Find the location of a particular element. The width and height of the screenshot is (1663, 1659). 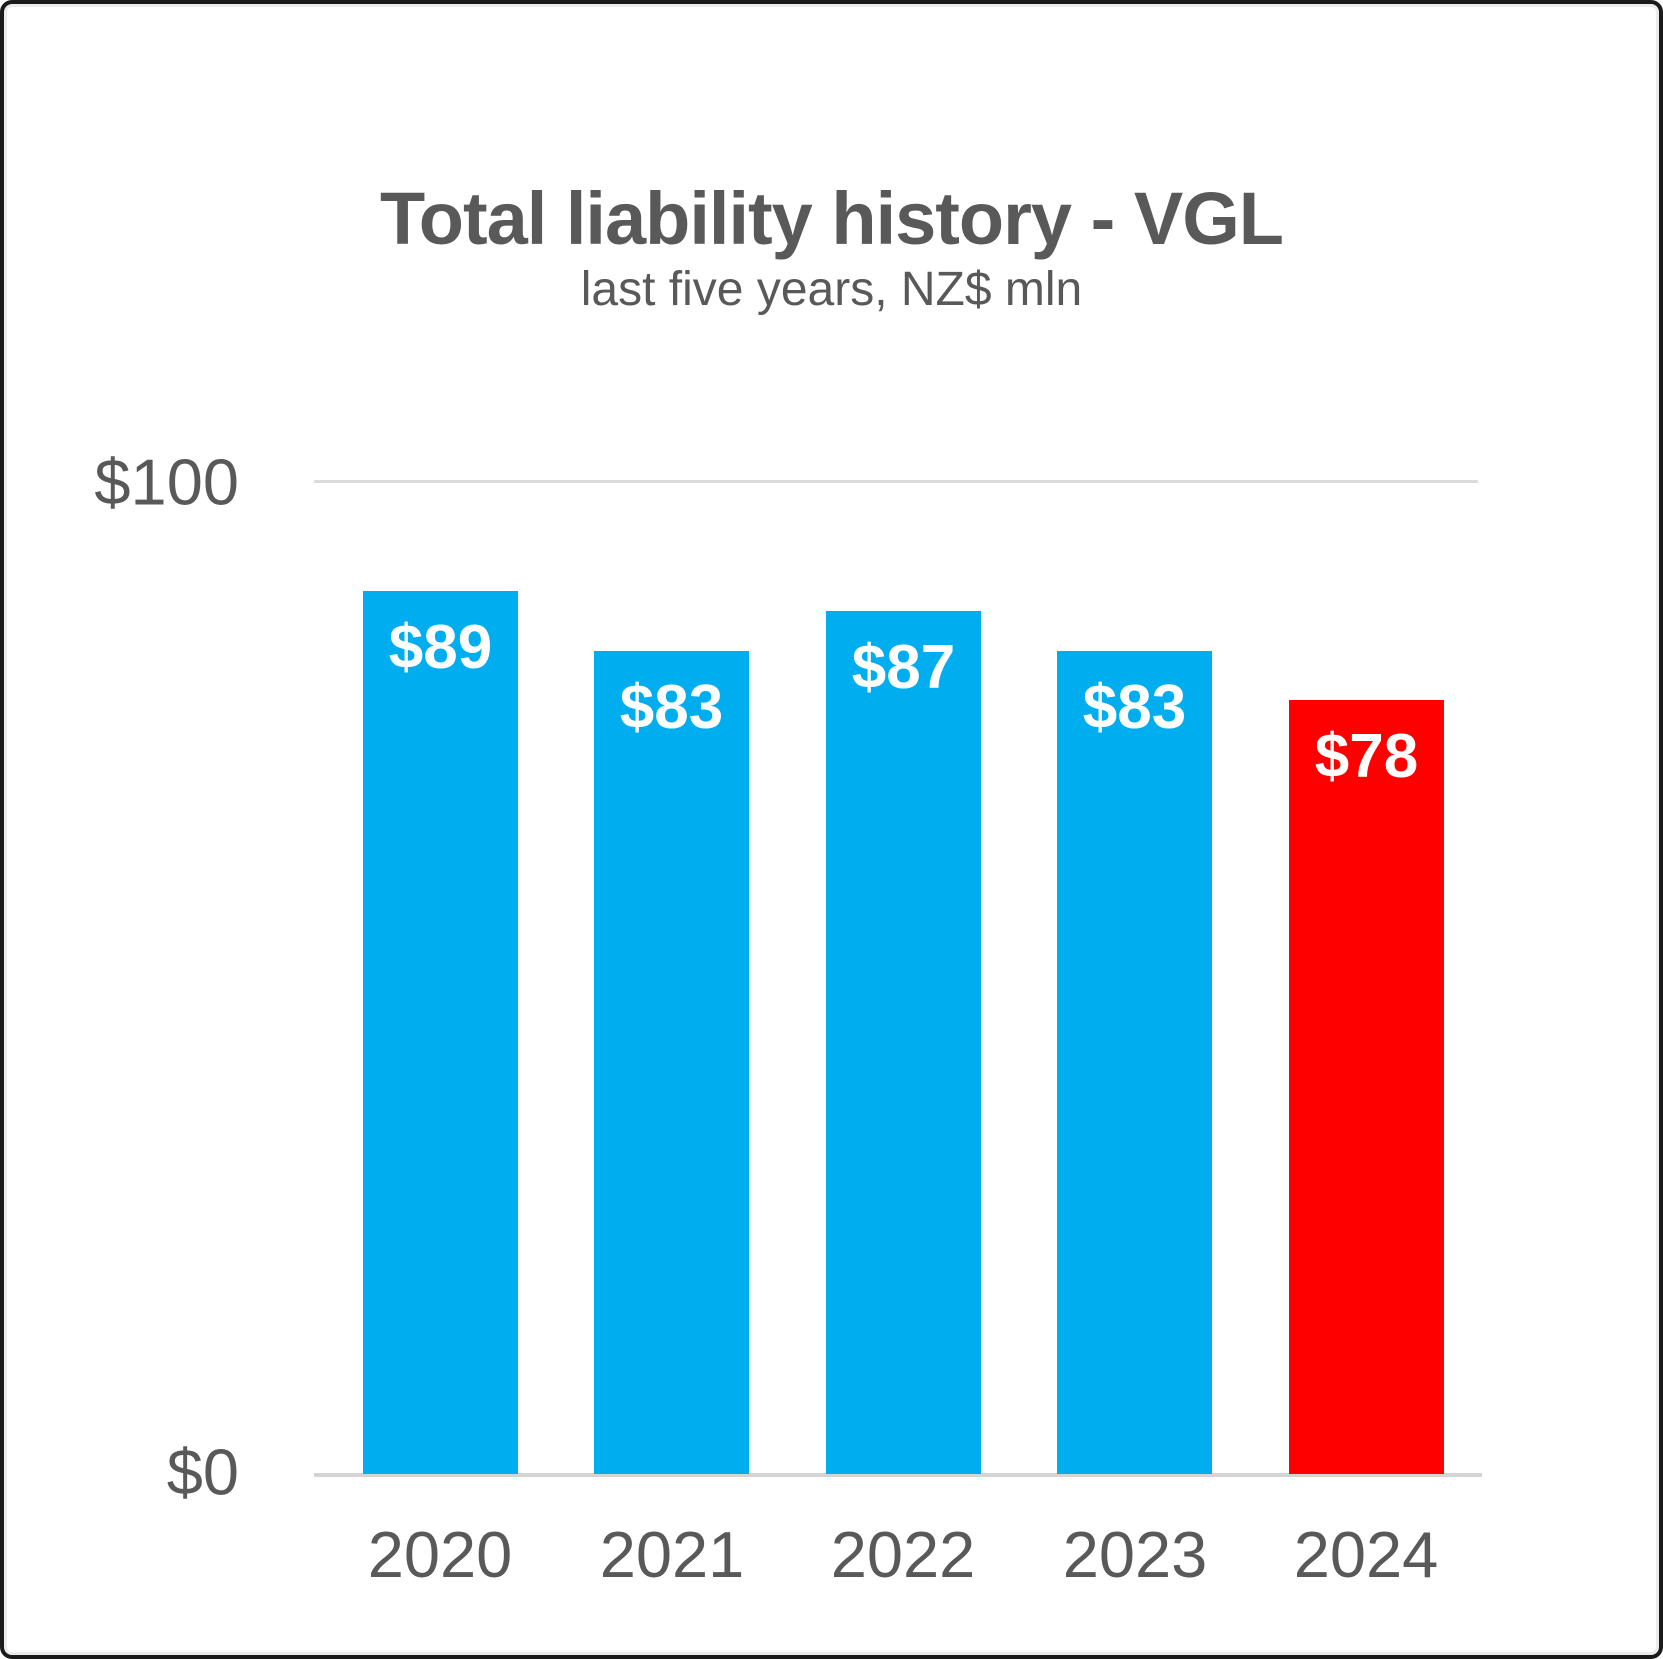

x-axis-line is located at coordinates (898, 1475).